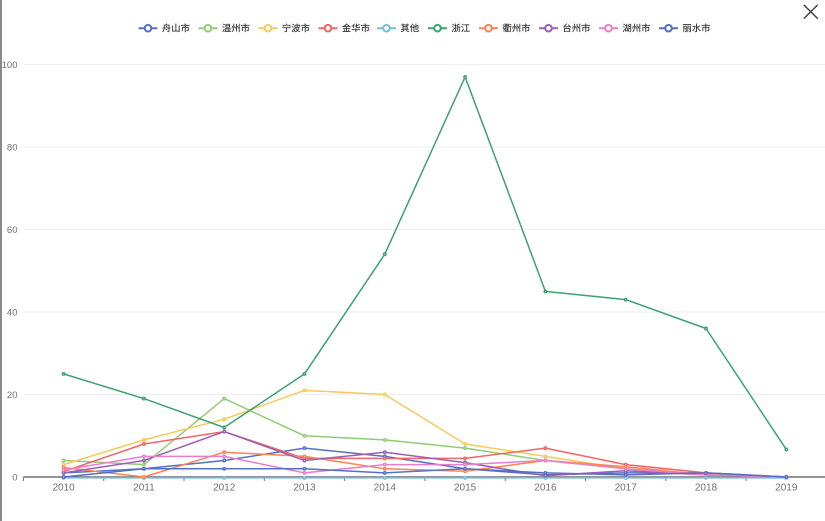  Describe the element at coordinates (12, 312) in the screenshot. I see `svg-text: 40` at that location.